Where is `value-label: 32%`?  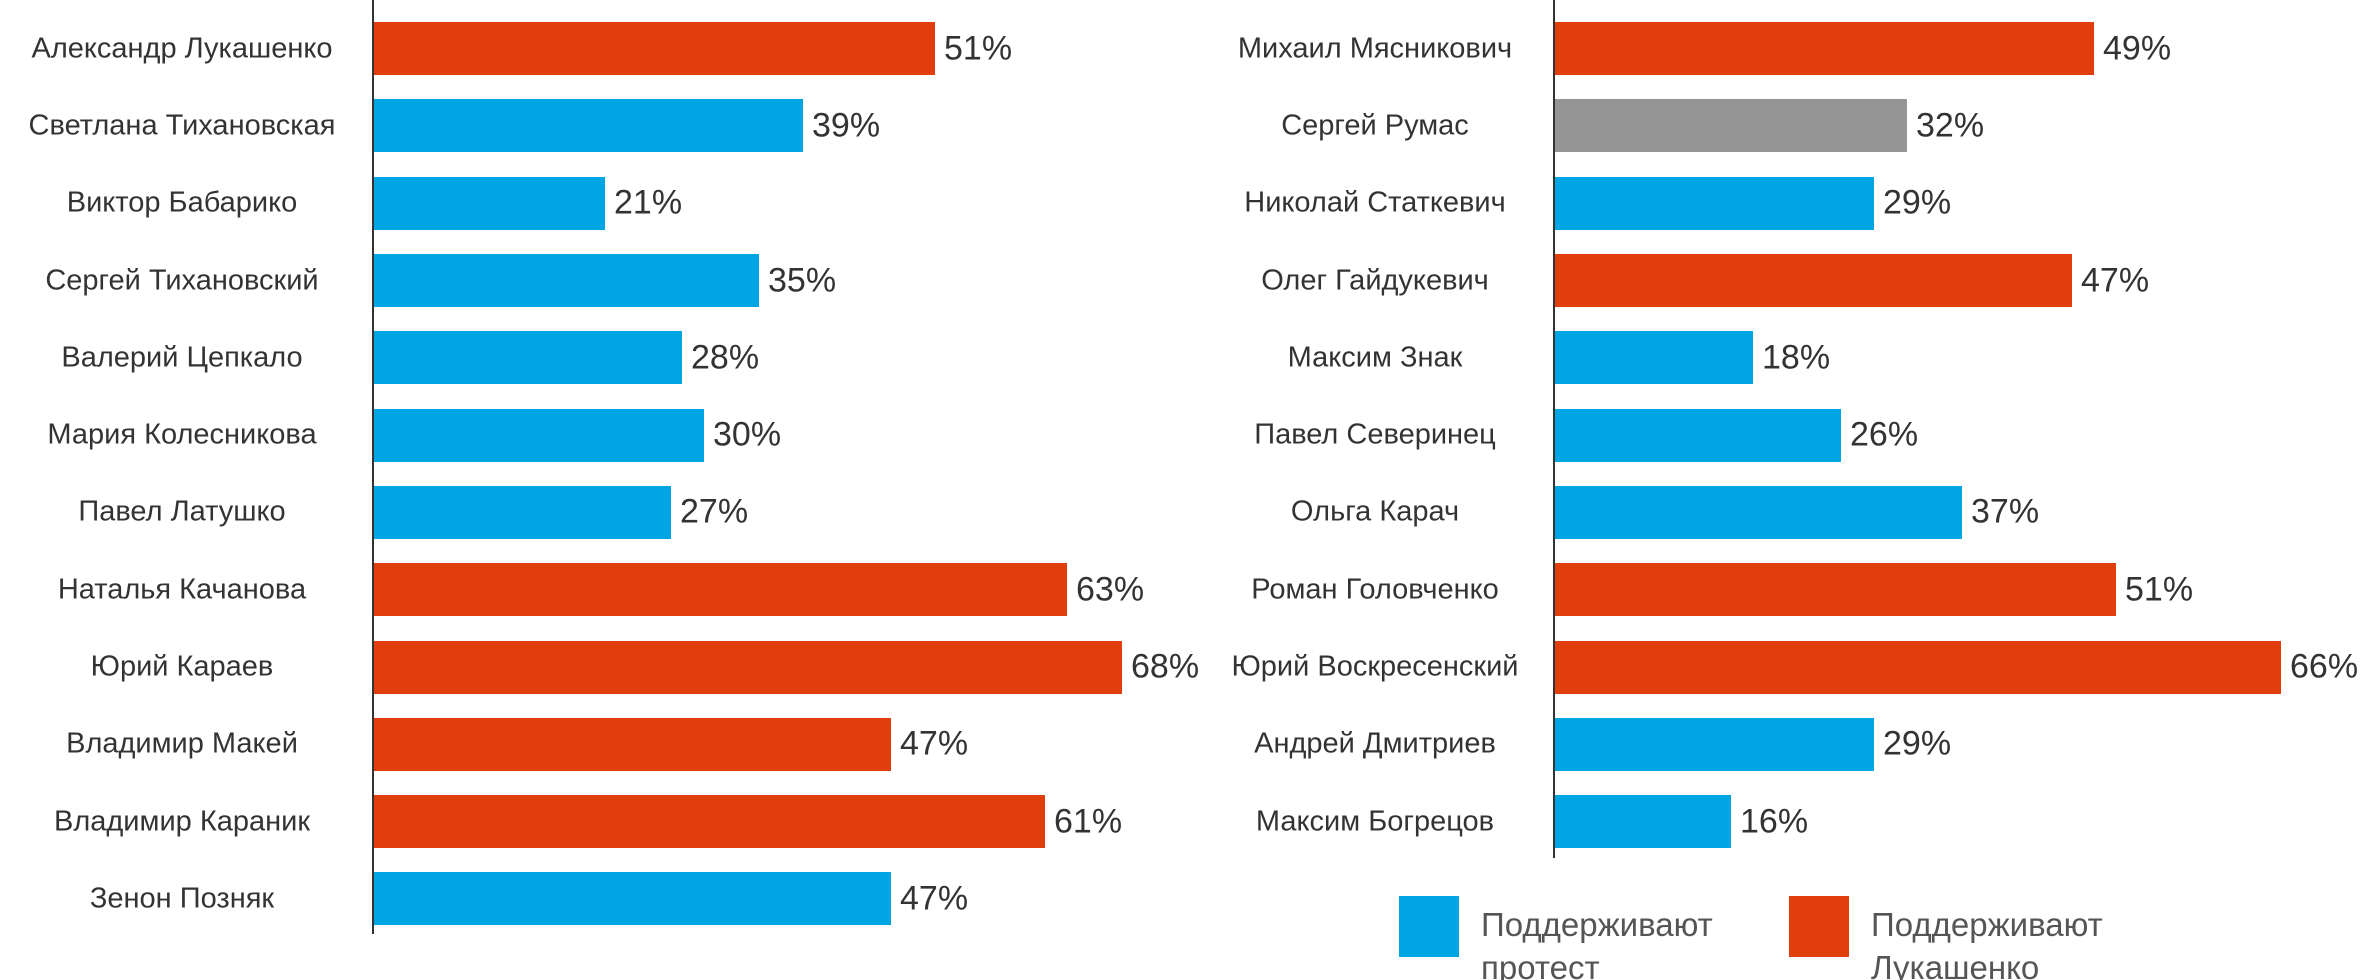 value-label: 32% is located at coordinates (1950, 125).